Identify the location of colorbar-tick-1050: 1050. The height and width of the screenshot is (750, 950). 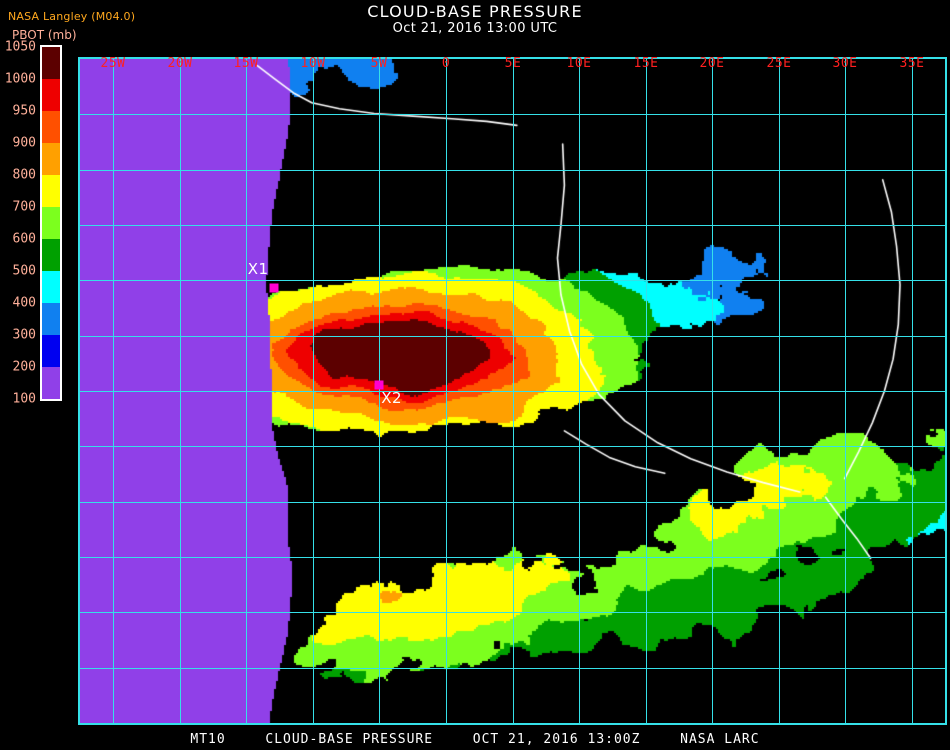
(20, 47).